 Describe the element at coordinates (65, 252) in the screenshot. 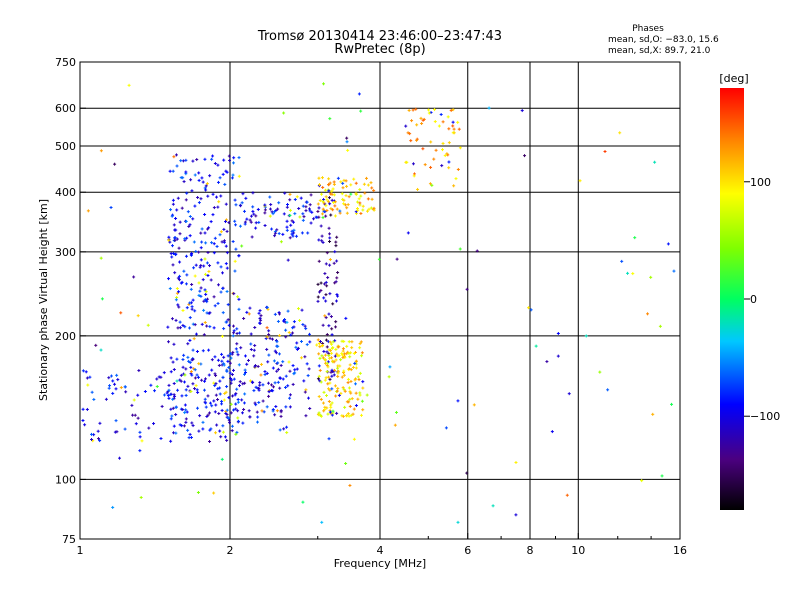

I see `y-tick-label: 300` at that location.